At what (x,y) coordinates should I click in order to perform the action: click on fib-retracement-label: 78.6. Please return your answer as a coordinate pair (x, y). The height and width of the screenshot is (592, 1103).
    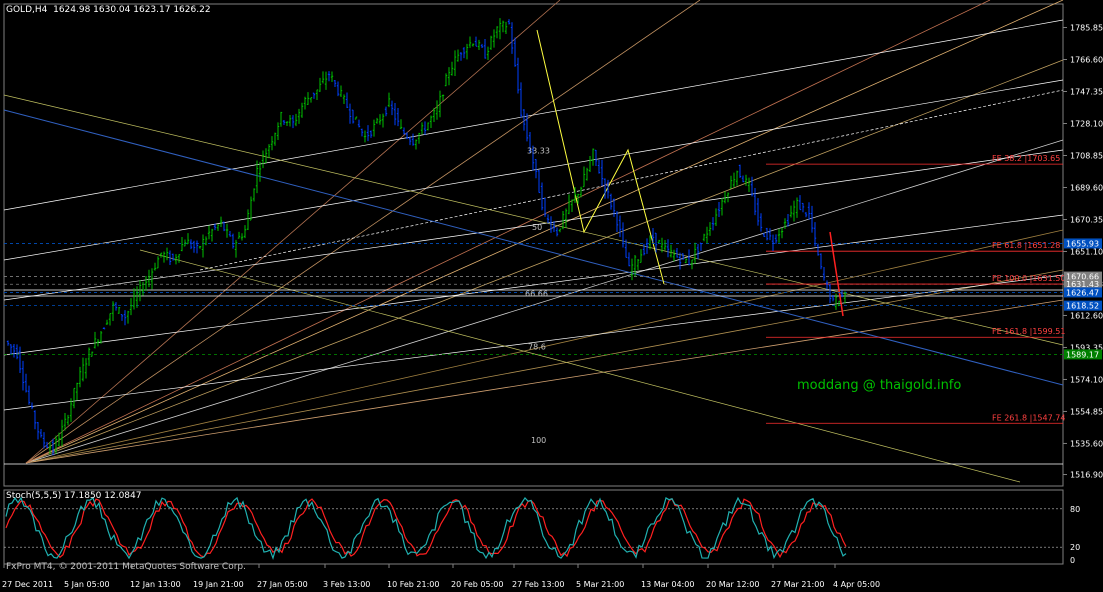
    Looking at the image, I should click on (537, 347).